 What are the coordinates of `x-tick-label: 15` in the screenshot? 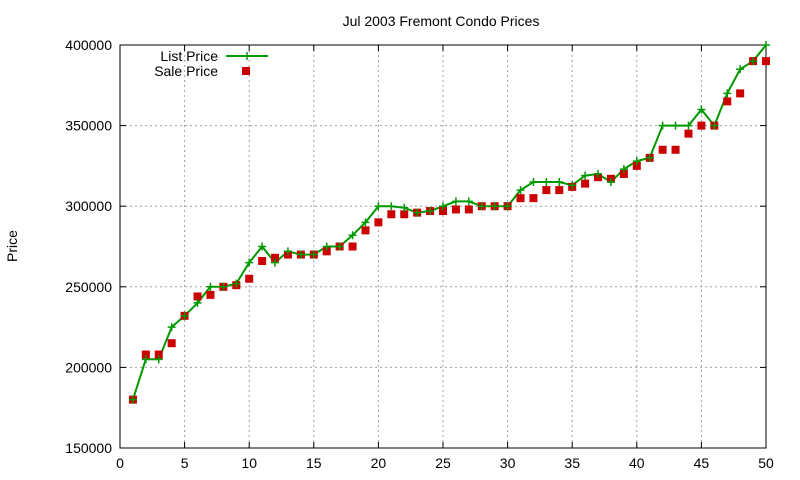 It's located at (314, 463).